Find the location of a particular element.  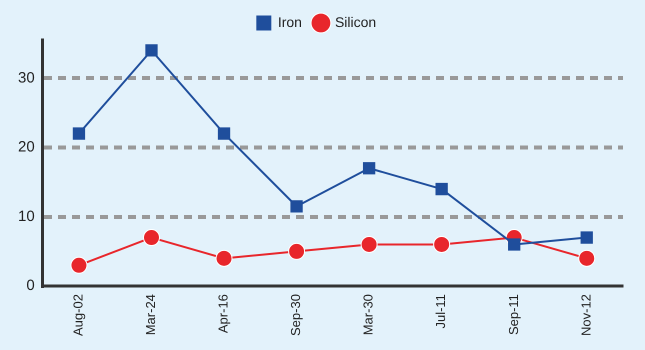

x-tick-label: Mar-24 is located at coordinates (150, 315).